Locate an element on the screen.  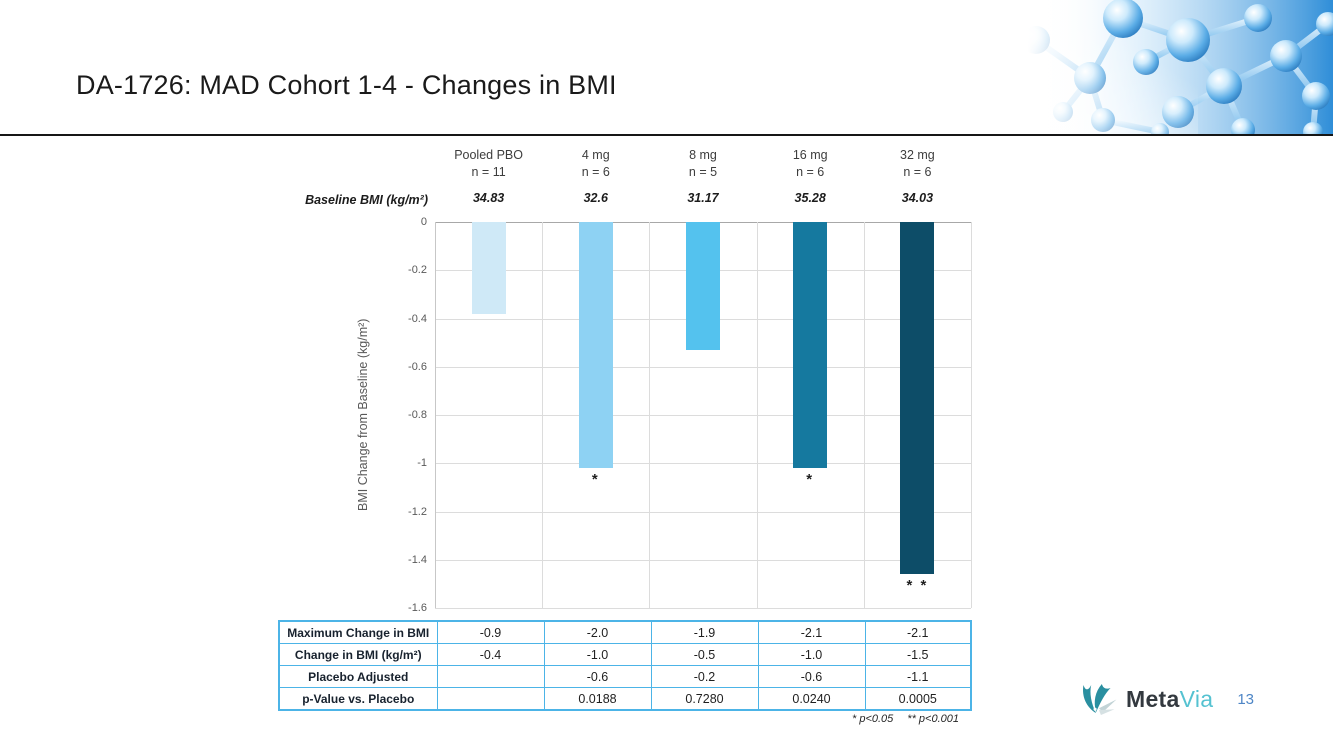
metavia-logo: MetaVia 13 is located at coordinates (1166, 699).